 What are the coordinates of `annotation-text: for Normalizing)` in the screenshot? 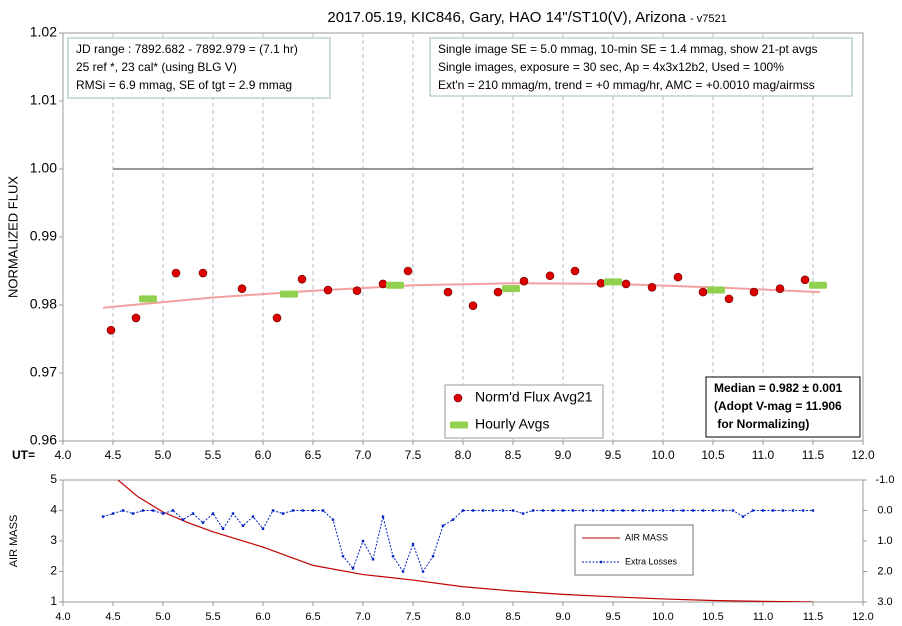 It's located at (761, 424).